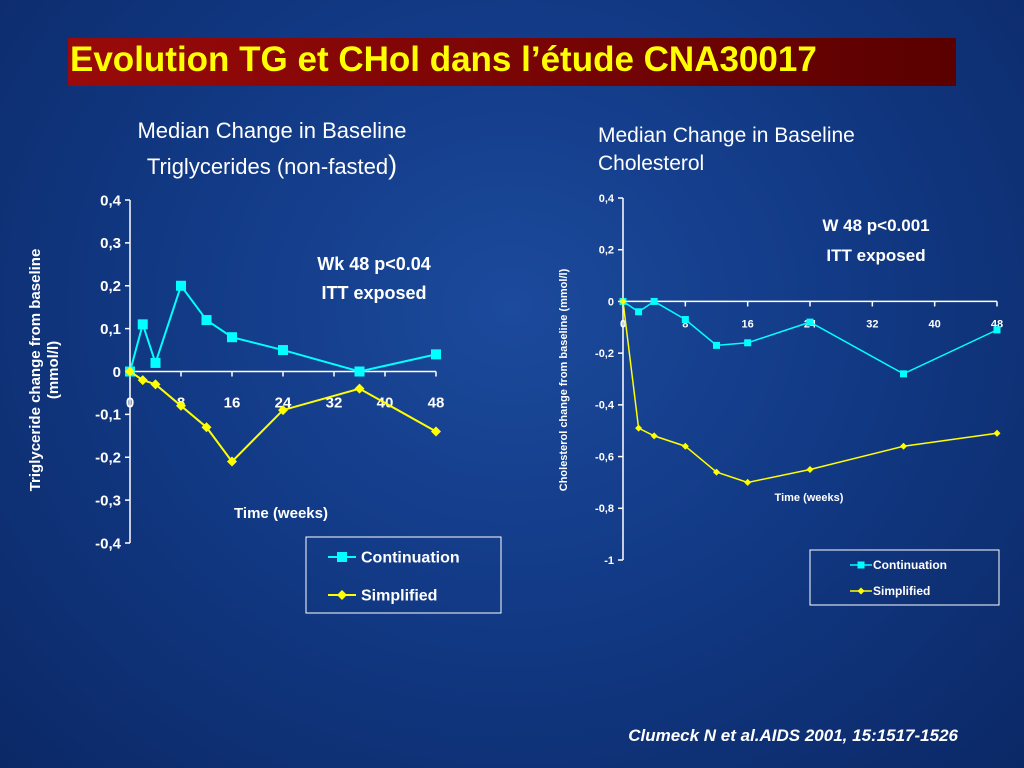  What do you see at coordinates (605, 406) in the screenshot?
I see `chart2-y-tick-label: -0,4` at bounding box center [605, 406].